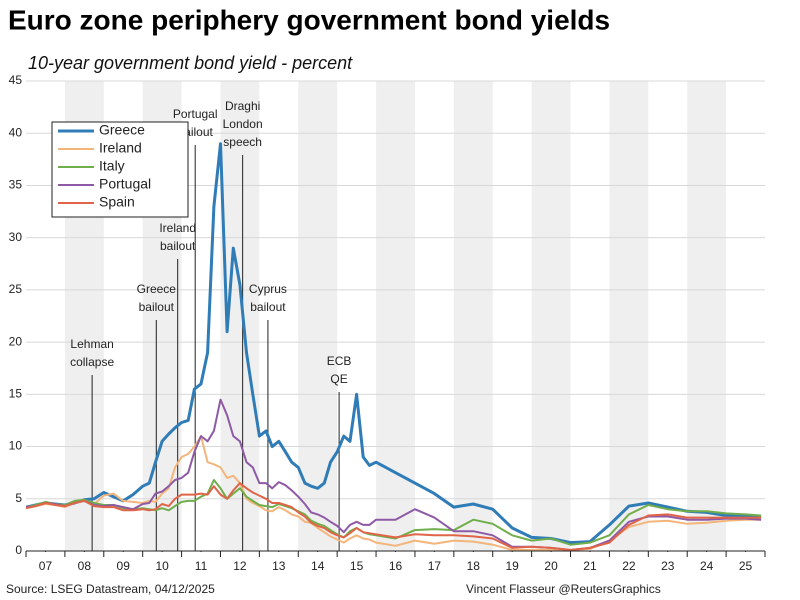 This screenshot has height=600, width=800. I want to click on legend-label: Spain, so click(117, 202).